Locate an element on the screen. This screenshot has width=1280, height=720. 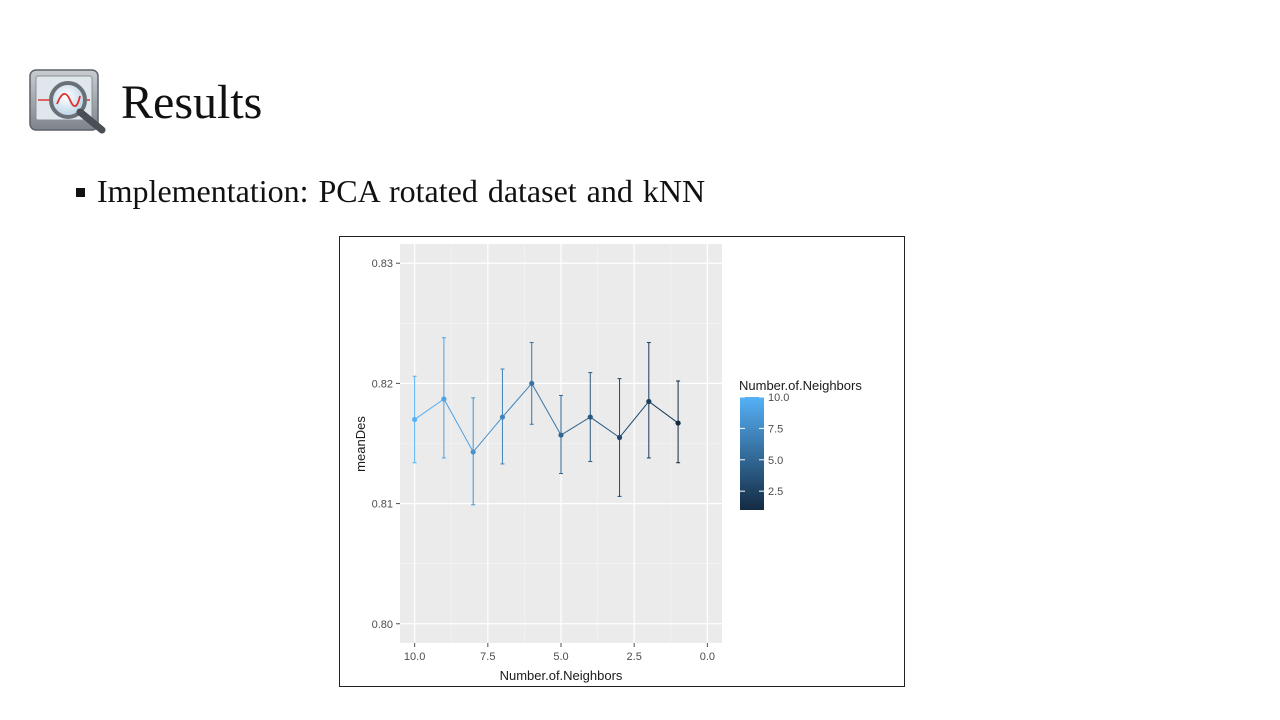
x-tick-label: 7.5 is located at coordinates (487, 657).